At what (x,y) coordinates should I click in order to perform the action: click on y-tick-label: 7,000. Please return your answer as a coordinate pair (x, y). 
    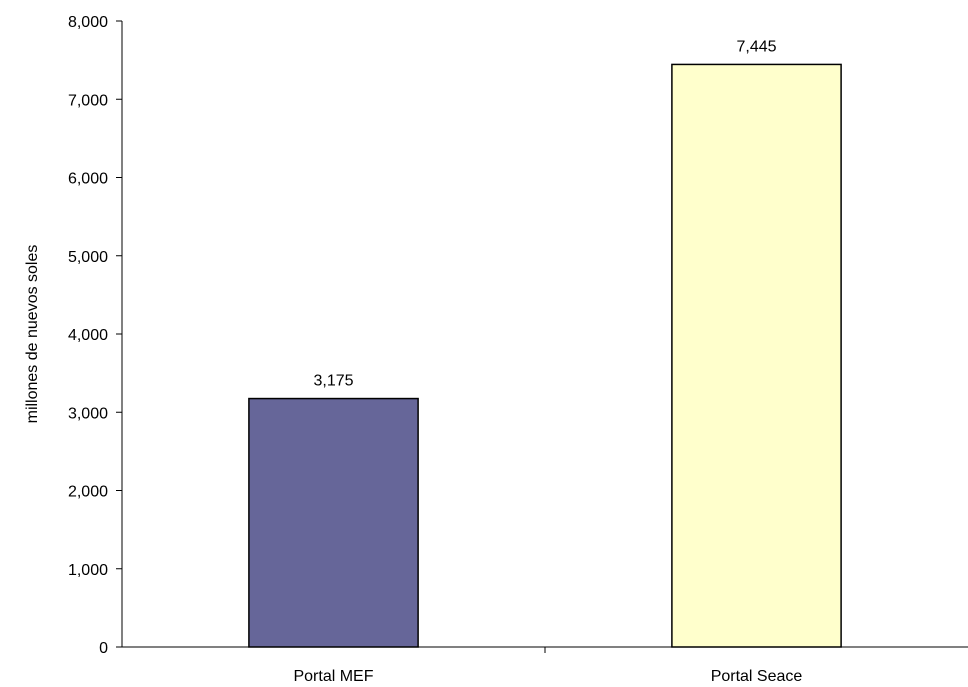
    Looking at the image, I should click on (88, 100).